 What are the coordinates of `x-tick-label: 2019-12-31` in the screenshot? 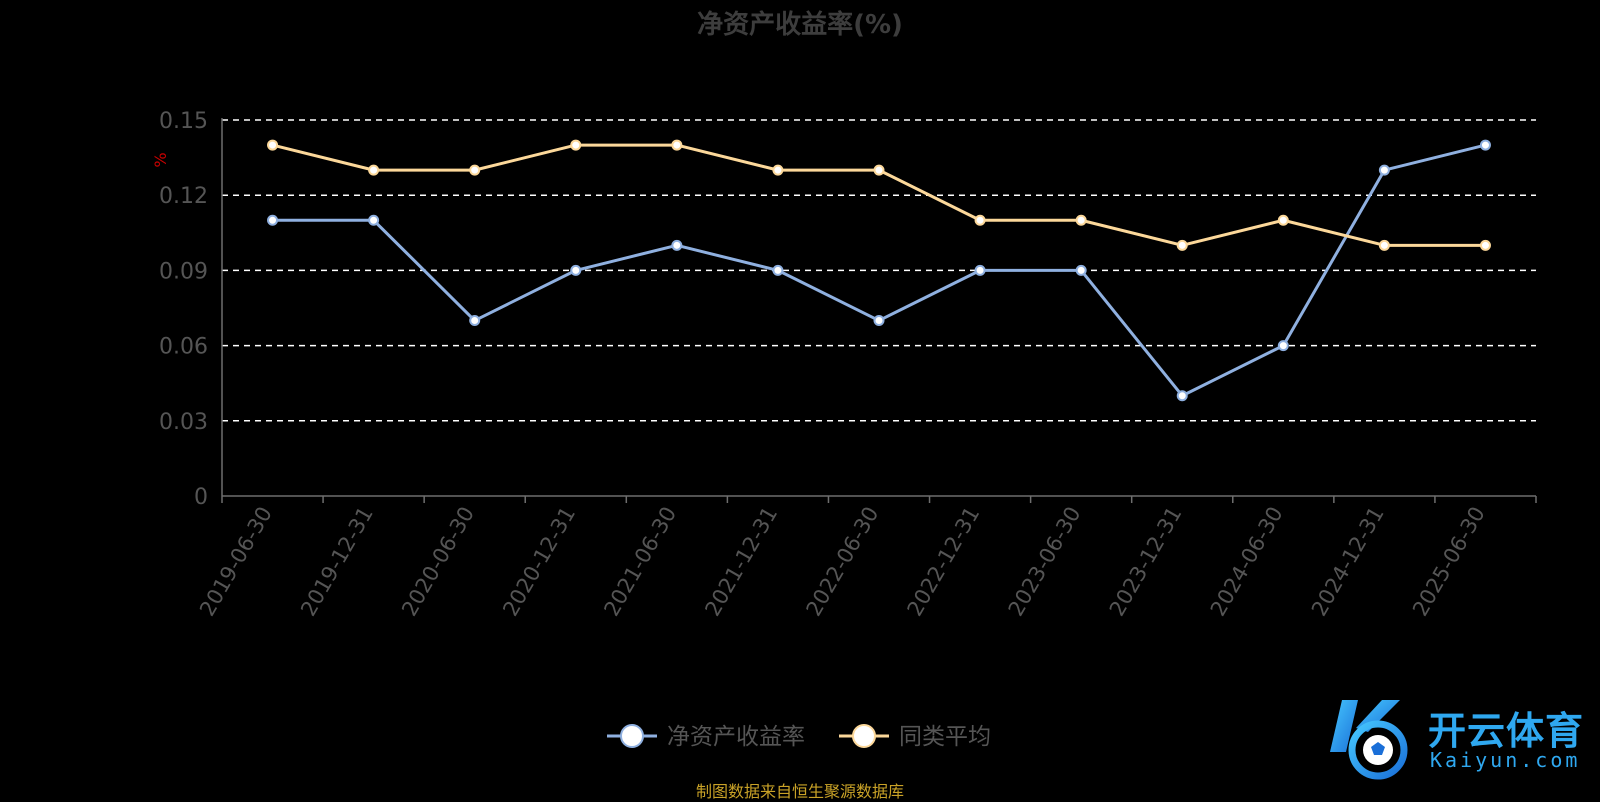 It's located at (337, 562).